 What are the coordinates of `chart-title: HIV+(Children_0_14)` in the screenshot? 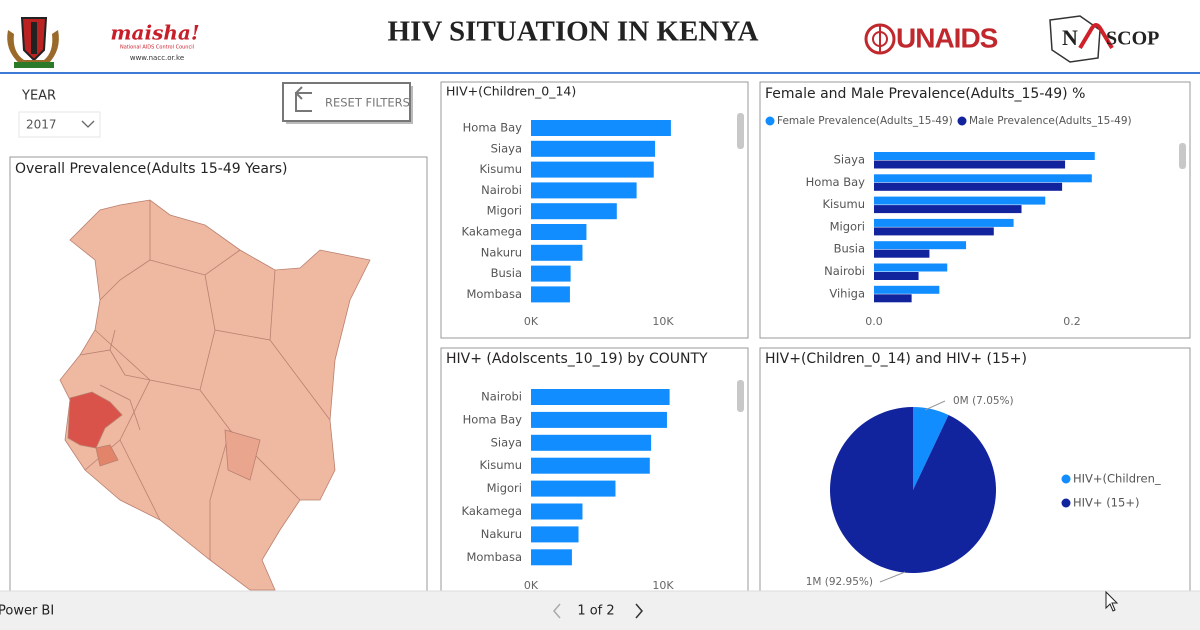 It's located at (511, 91).